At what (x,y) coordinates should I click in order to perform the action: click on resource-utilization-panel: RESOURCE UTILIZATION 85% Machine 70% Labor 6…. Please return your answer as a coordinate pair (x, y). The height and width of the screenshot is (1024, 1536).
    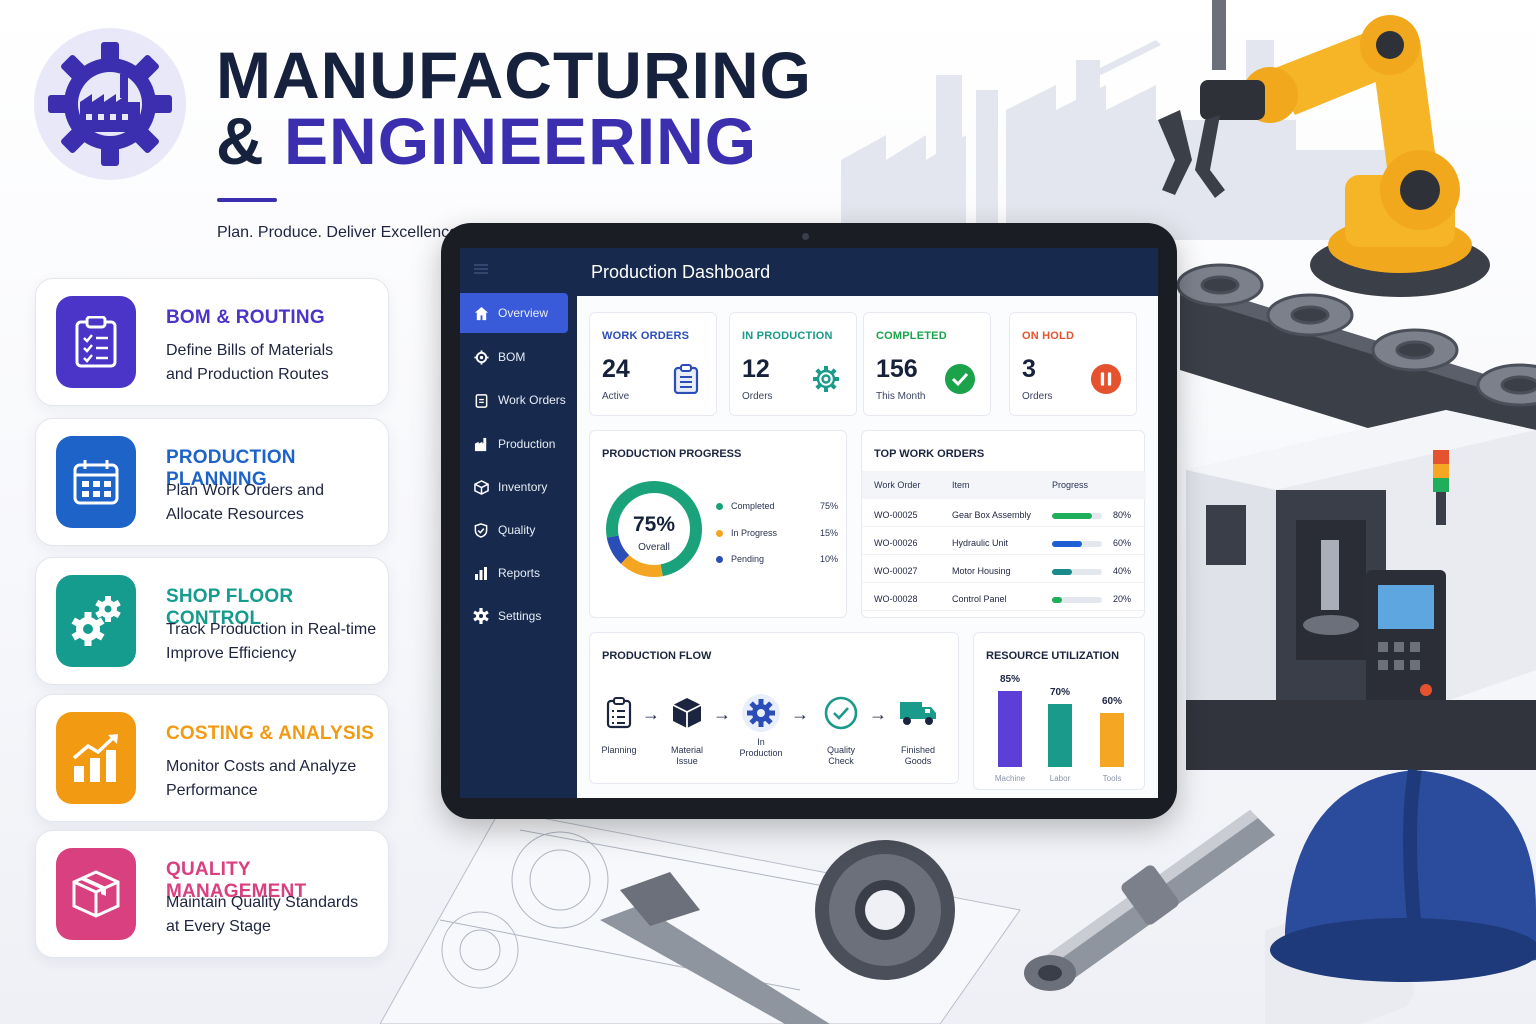
    Looking at the image, I should click on (1059, 711).